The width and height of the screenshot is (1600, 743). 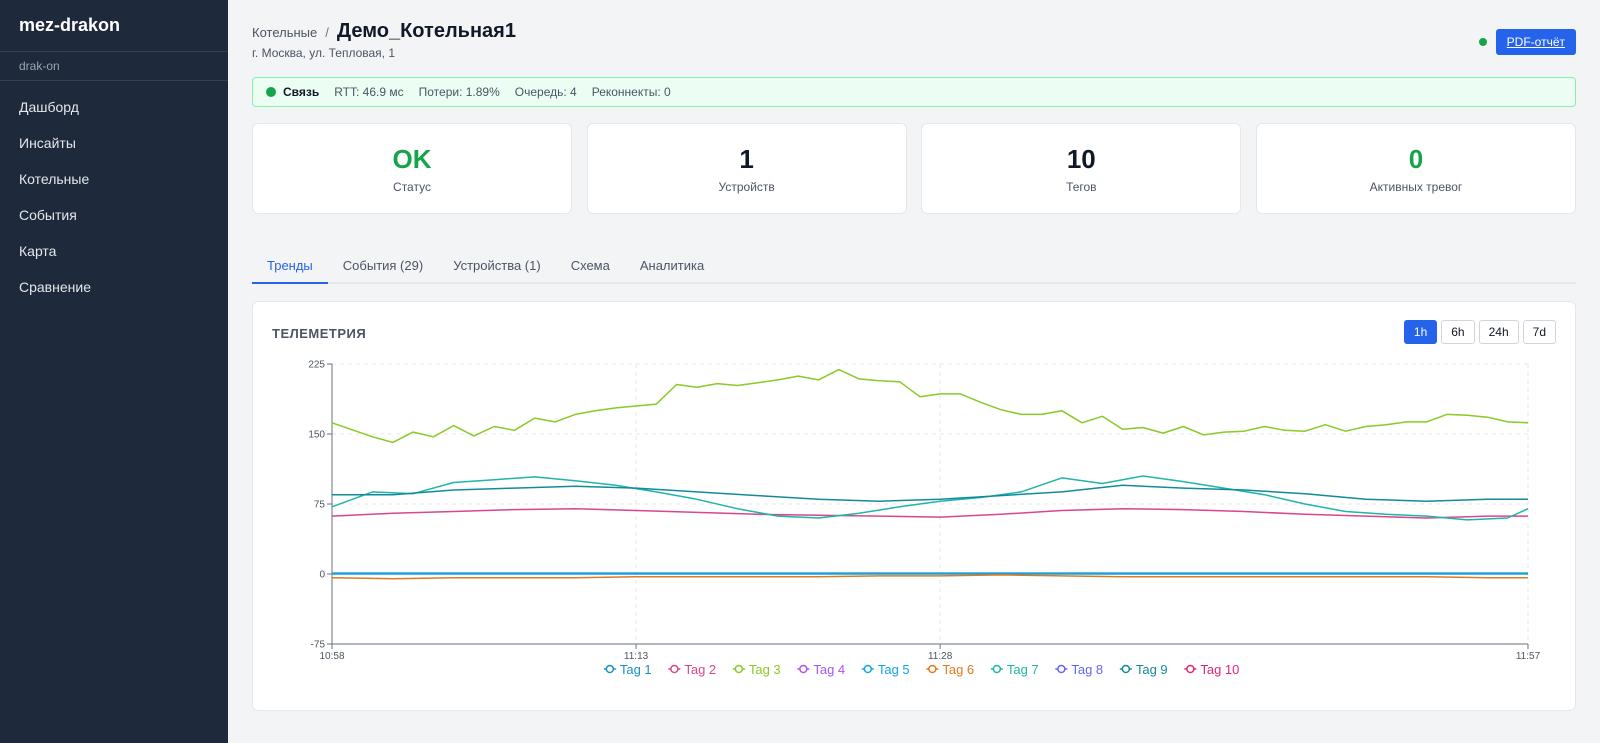 I want to click on range-button-24h: 24h, so click(x=1498, y=332).